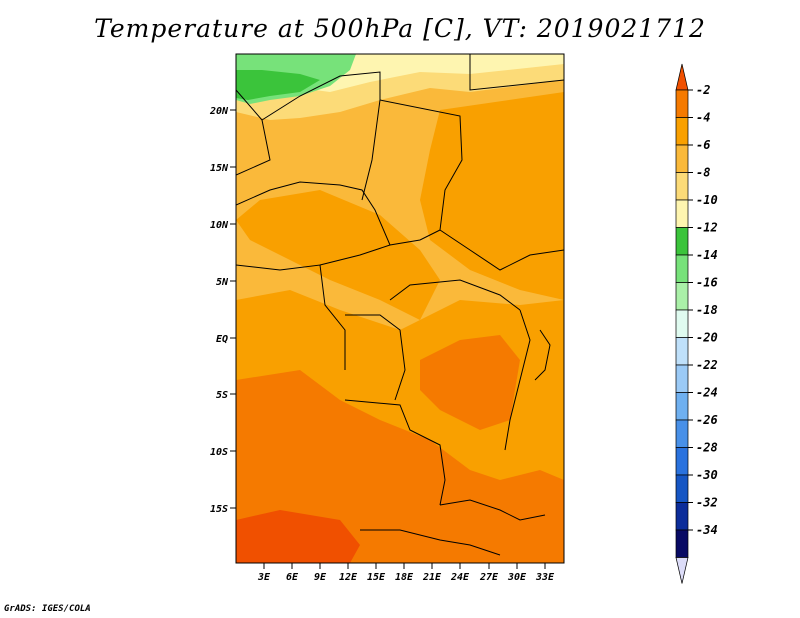  I want to click on border-cd-north, so click(455, 295).